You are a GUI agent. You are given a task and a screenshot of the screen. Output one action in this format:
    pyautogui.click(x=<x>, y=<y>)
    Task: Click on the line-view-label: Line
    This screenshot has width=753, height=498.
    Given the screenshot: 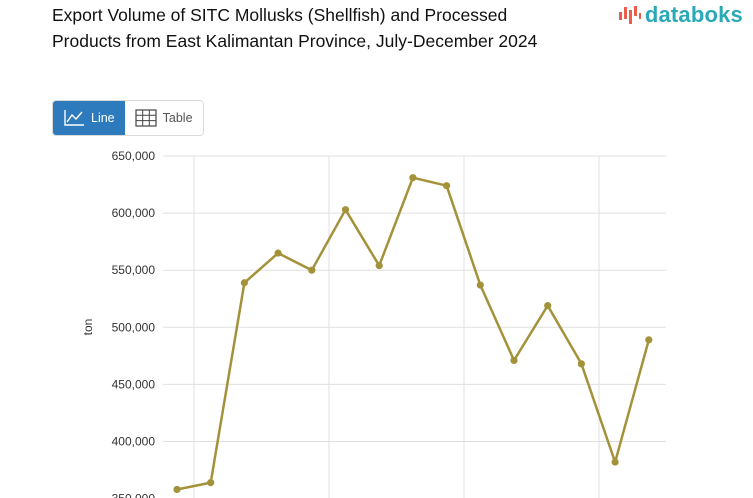 What is the action you would take?
    pyautogui.click(x=103, y=118)
    